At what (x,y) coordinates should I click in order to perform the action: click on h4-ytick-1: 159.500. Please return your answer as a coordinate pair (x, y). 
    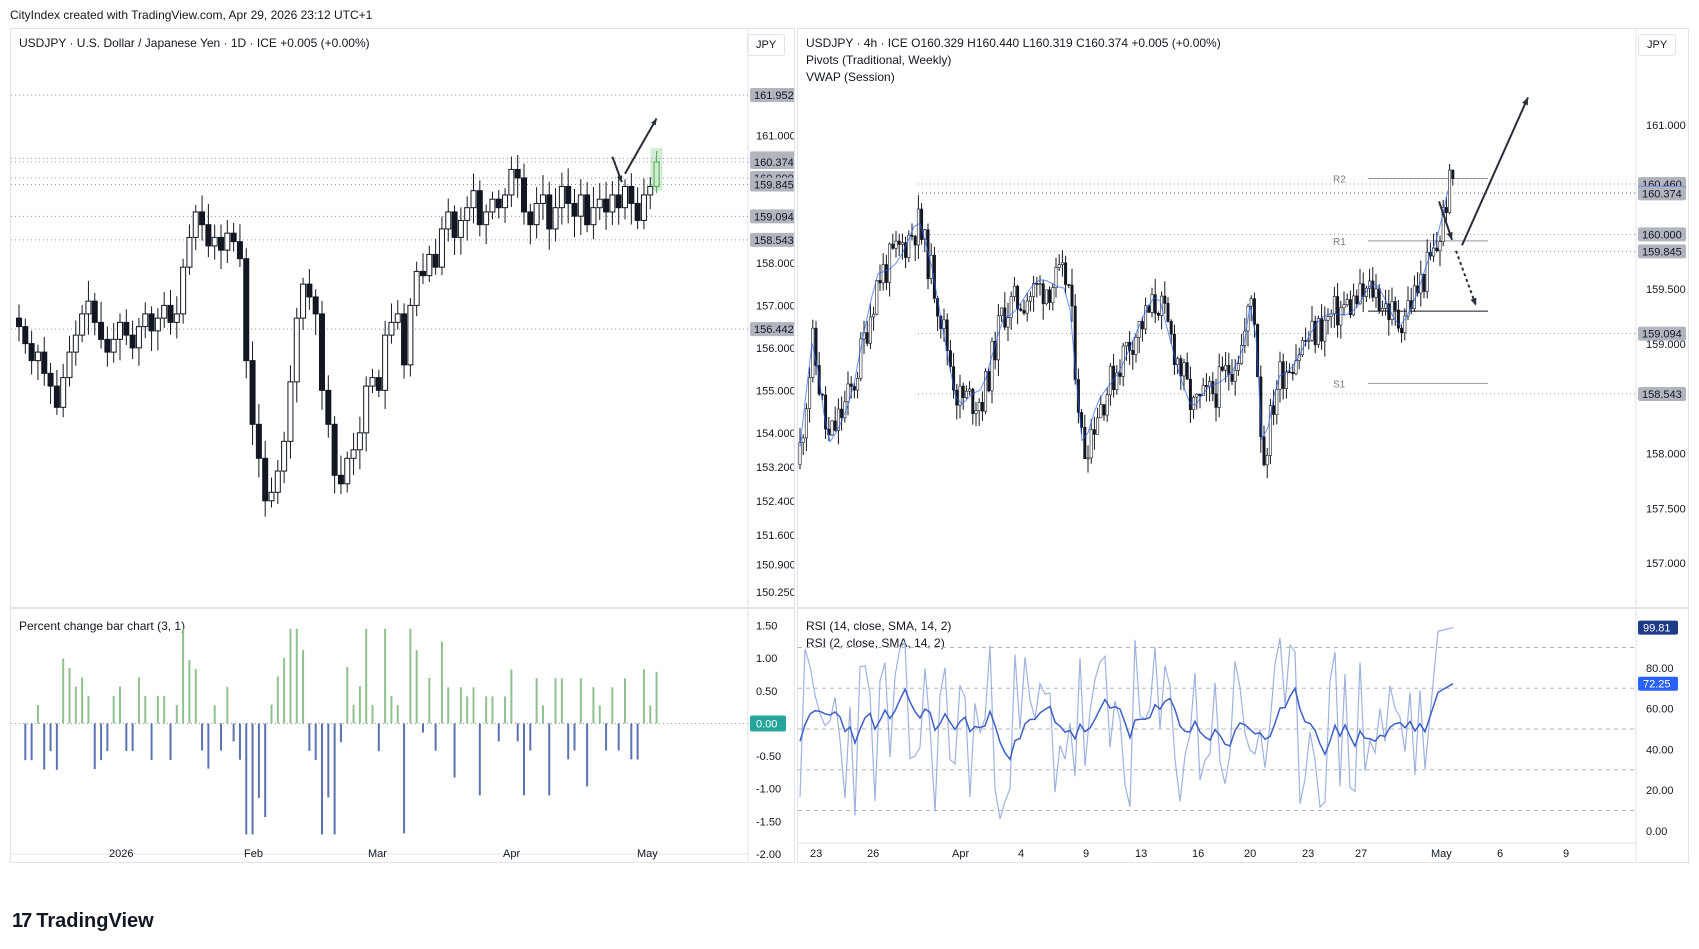
    Looking at the image, I should click on (1666, 290).